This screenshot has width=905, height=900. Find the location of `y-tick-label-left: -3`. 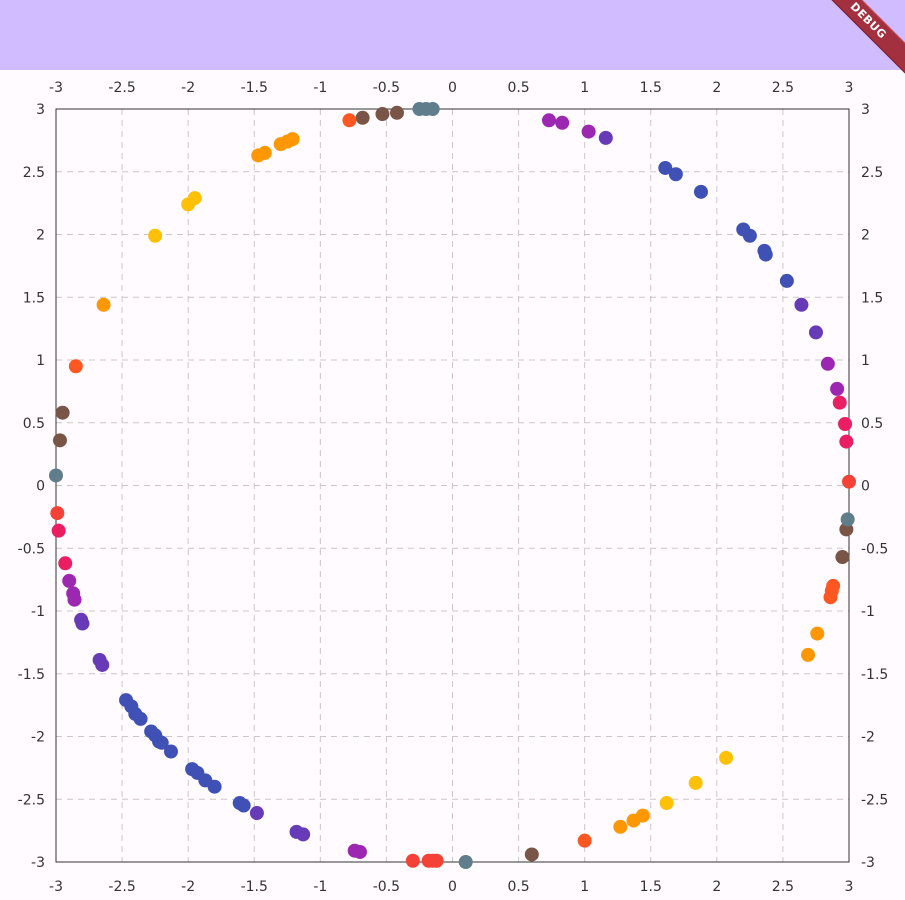

y-tick-label-left: -3 is located at coordinates (38, 863).